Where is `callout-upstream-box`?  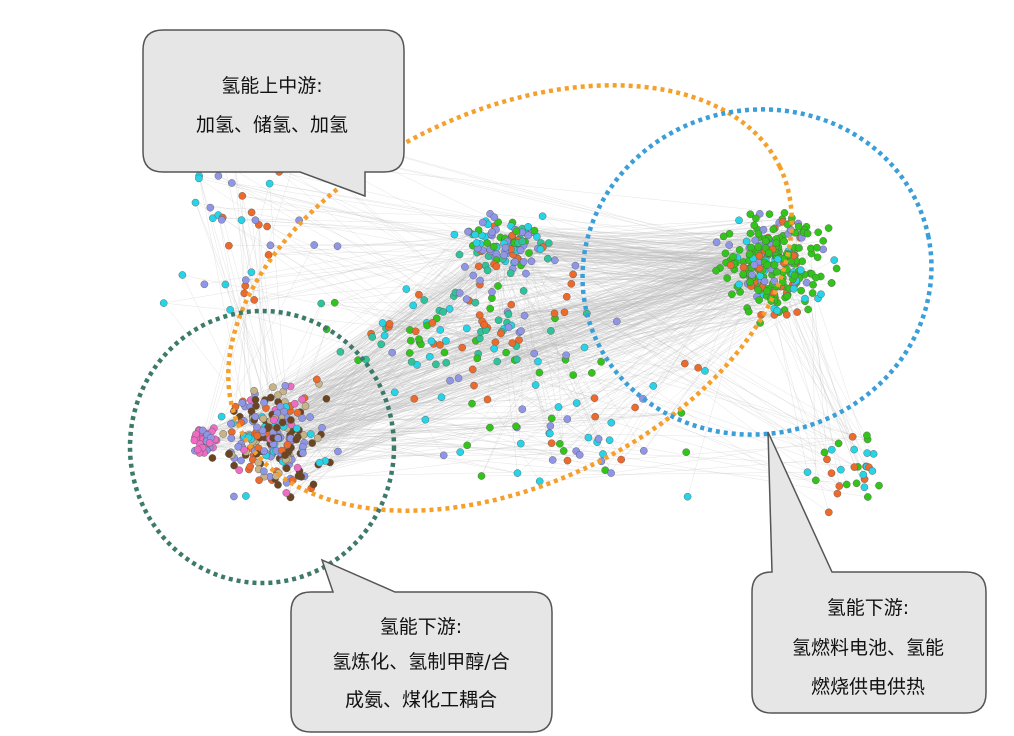 callout-upstream-box is located at coordinates (273, 113).